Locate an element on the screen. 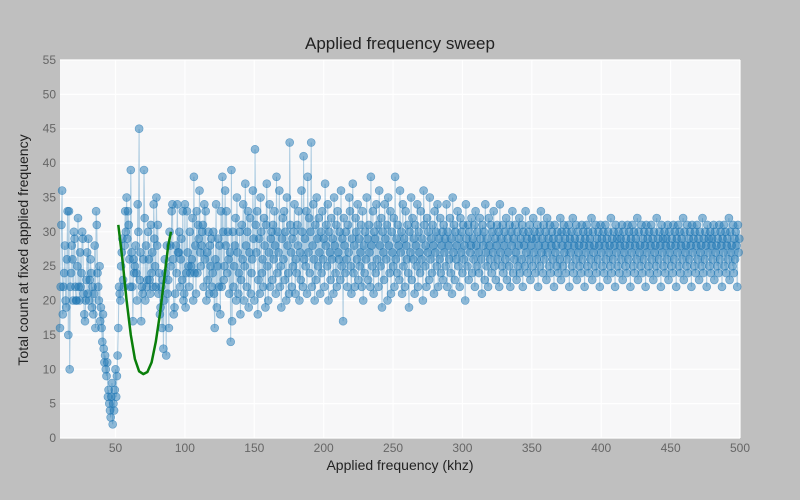 This screenshot has width=800, height=500. x-tick-label: 400 is located at coordinates (601, 448).